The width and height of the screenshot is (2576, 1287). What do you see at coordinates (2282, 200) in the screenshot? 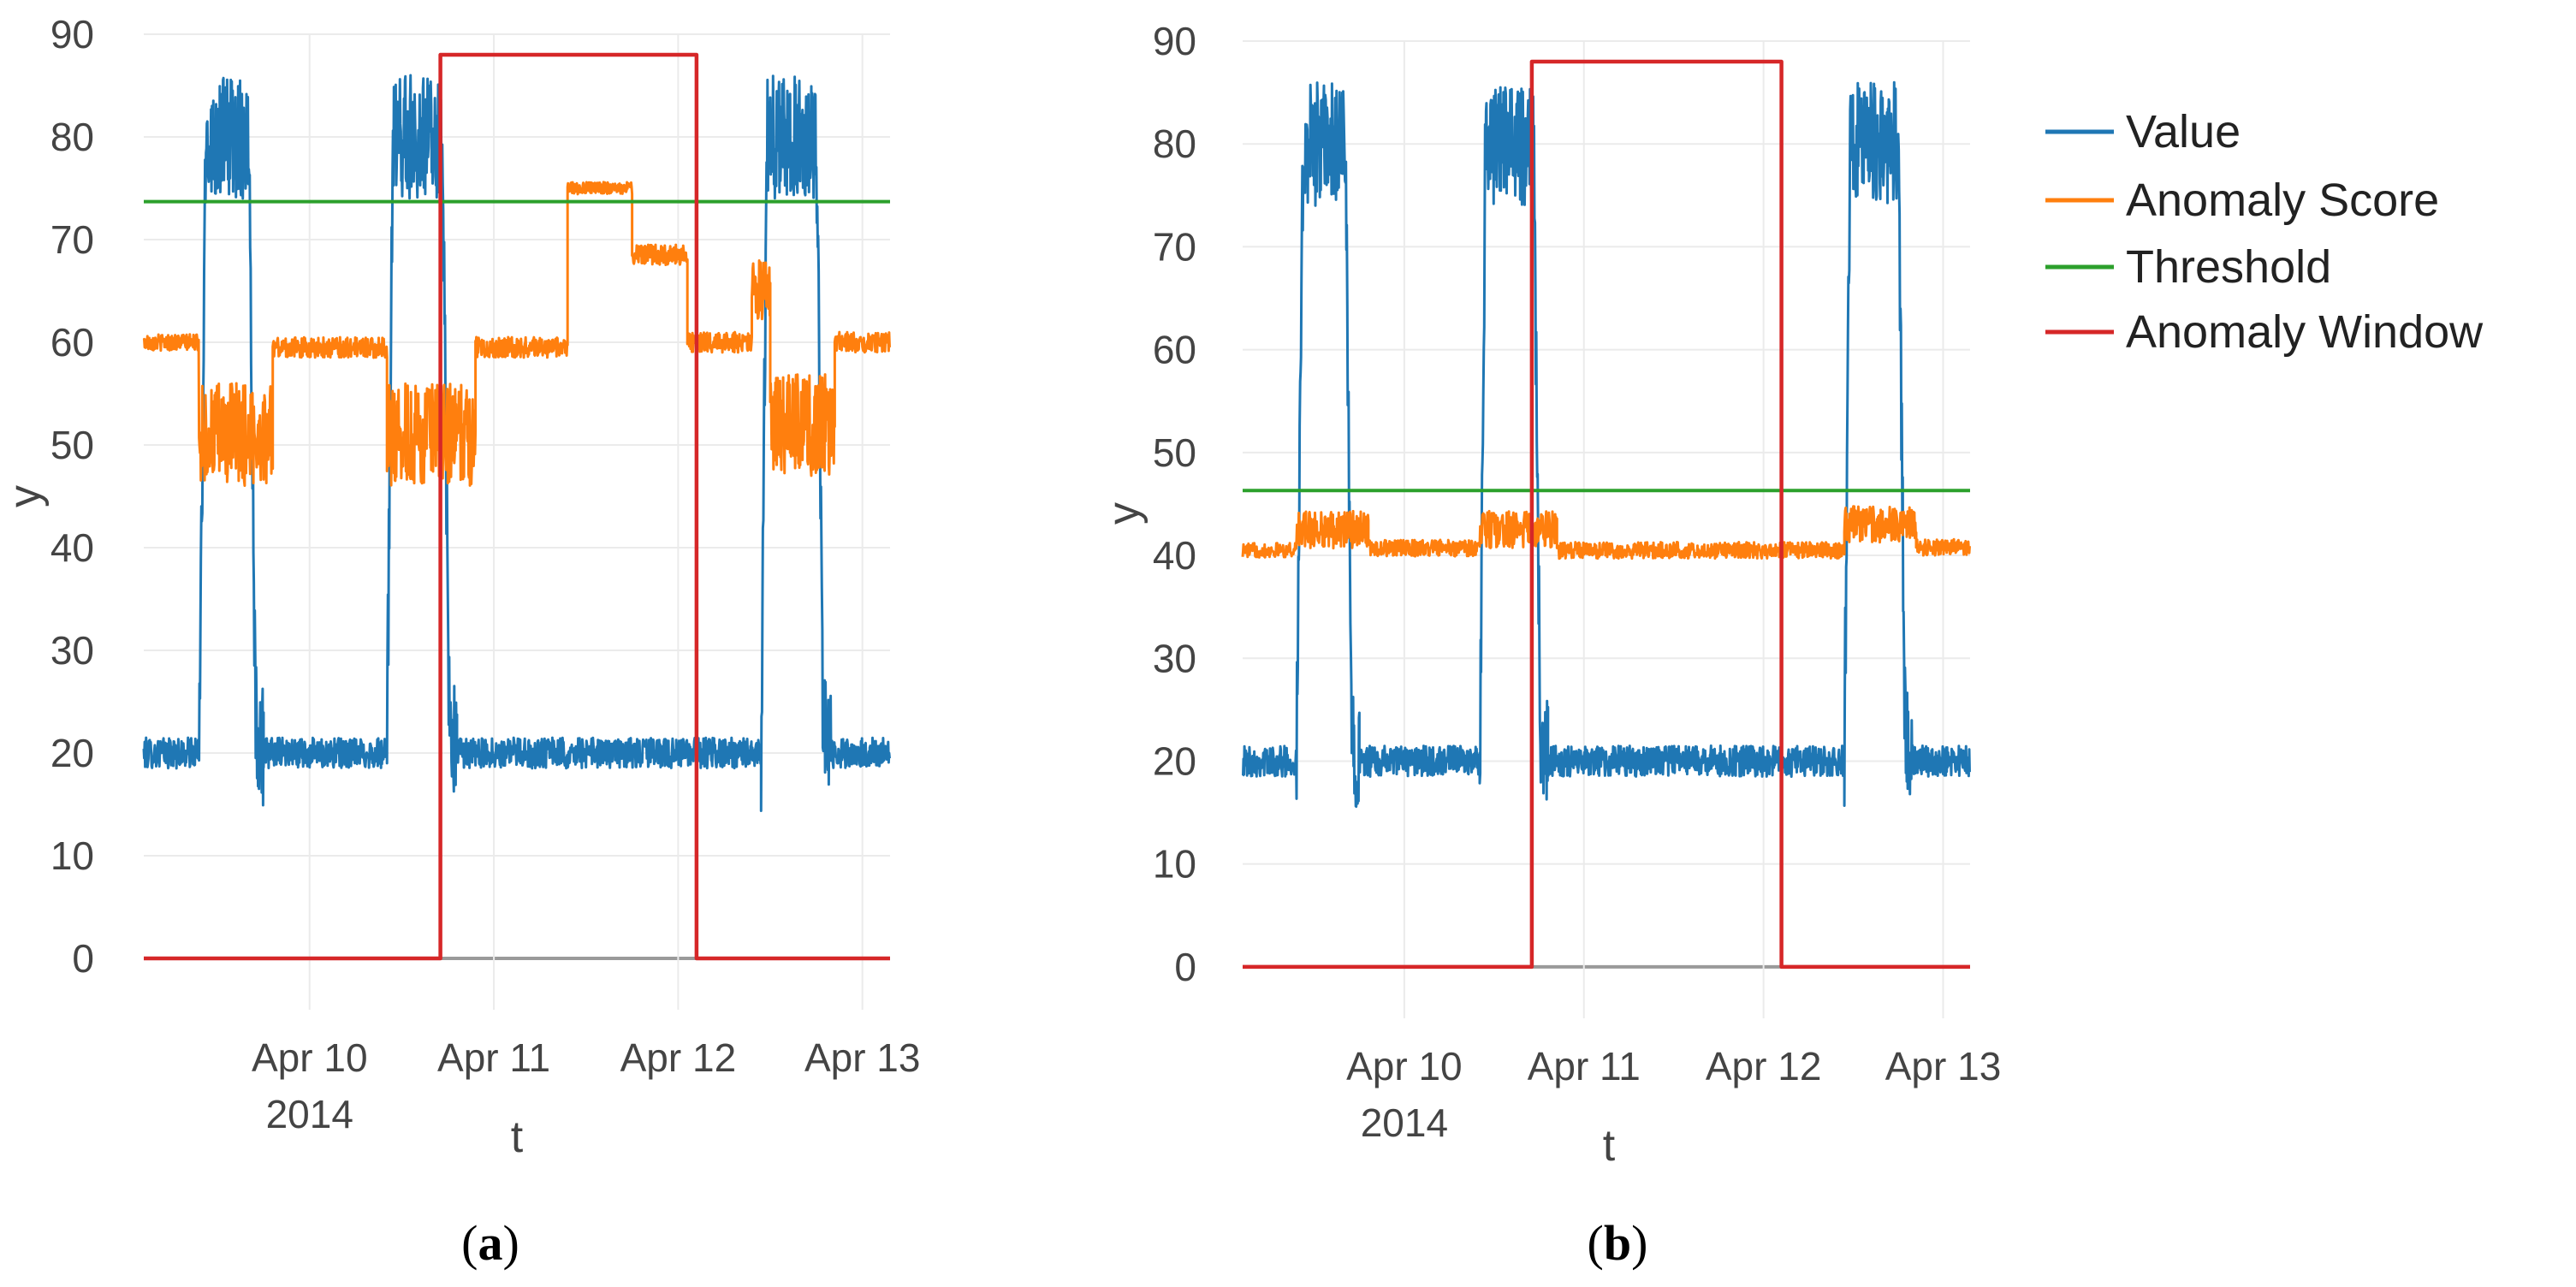
I see `legend-label-anomaly-score: Anomaly Score` at bounding box center [2282, 200].